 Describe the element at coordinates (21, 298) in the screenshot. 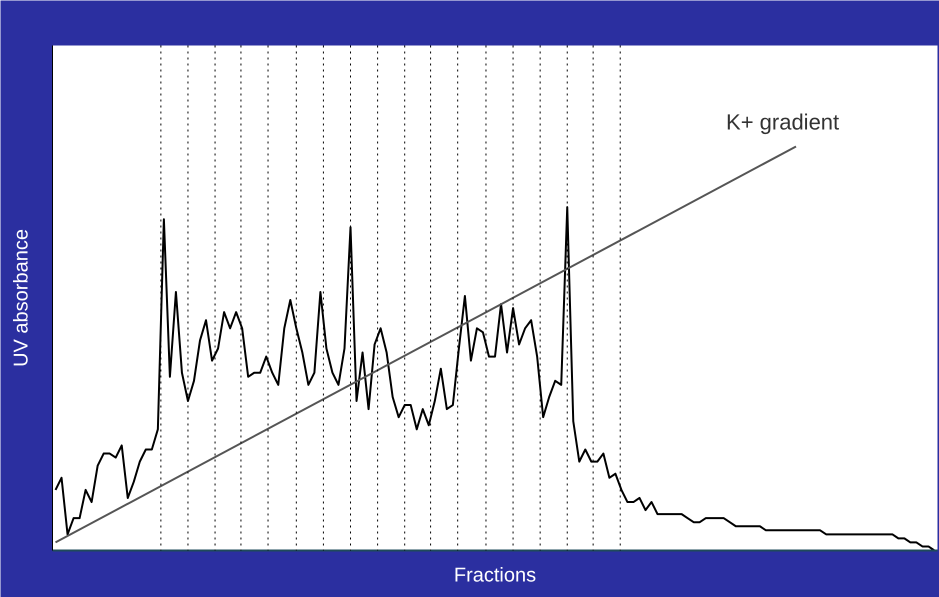

I see `y-axis-title: UV absorbance` at that location.